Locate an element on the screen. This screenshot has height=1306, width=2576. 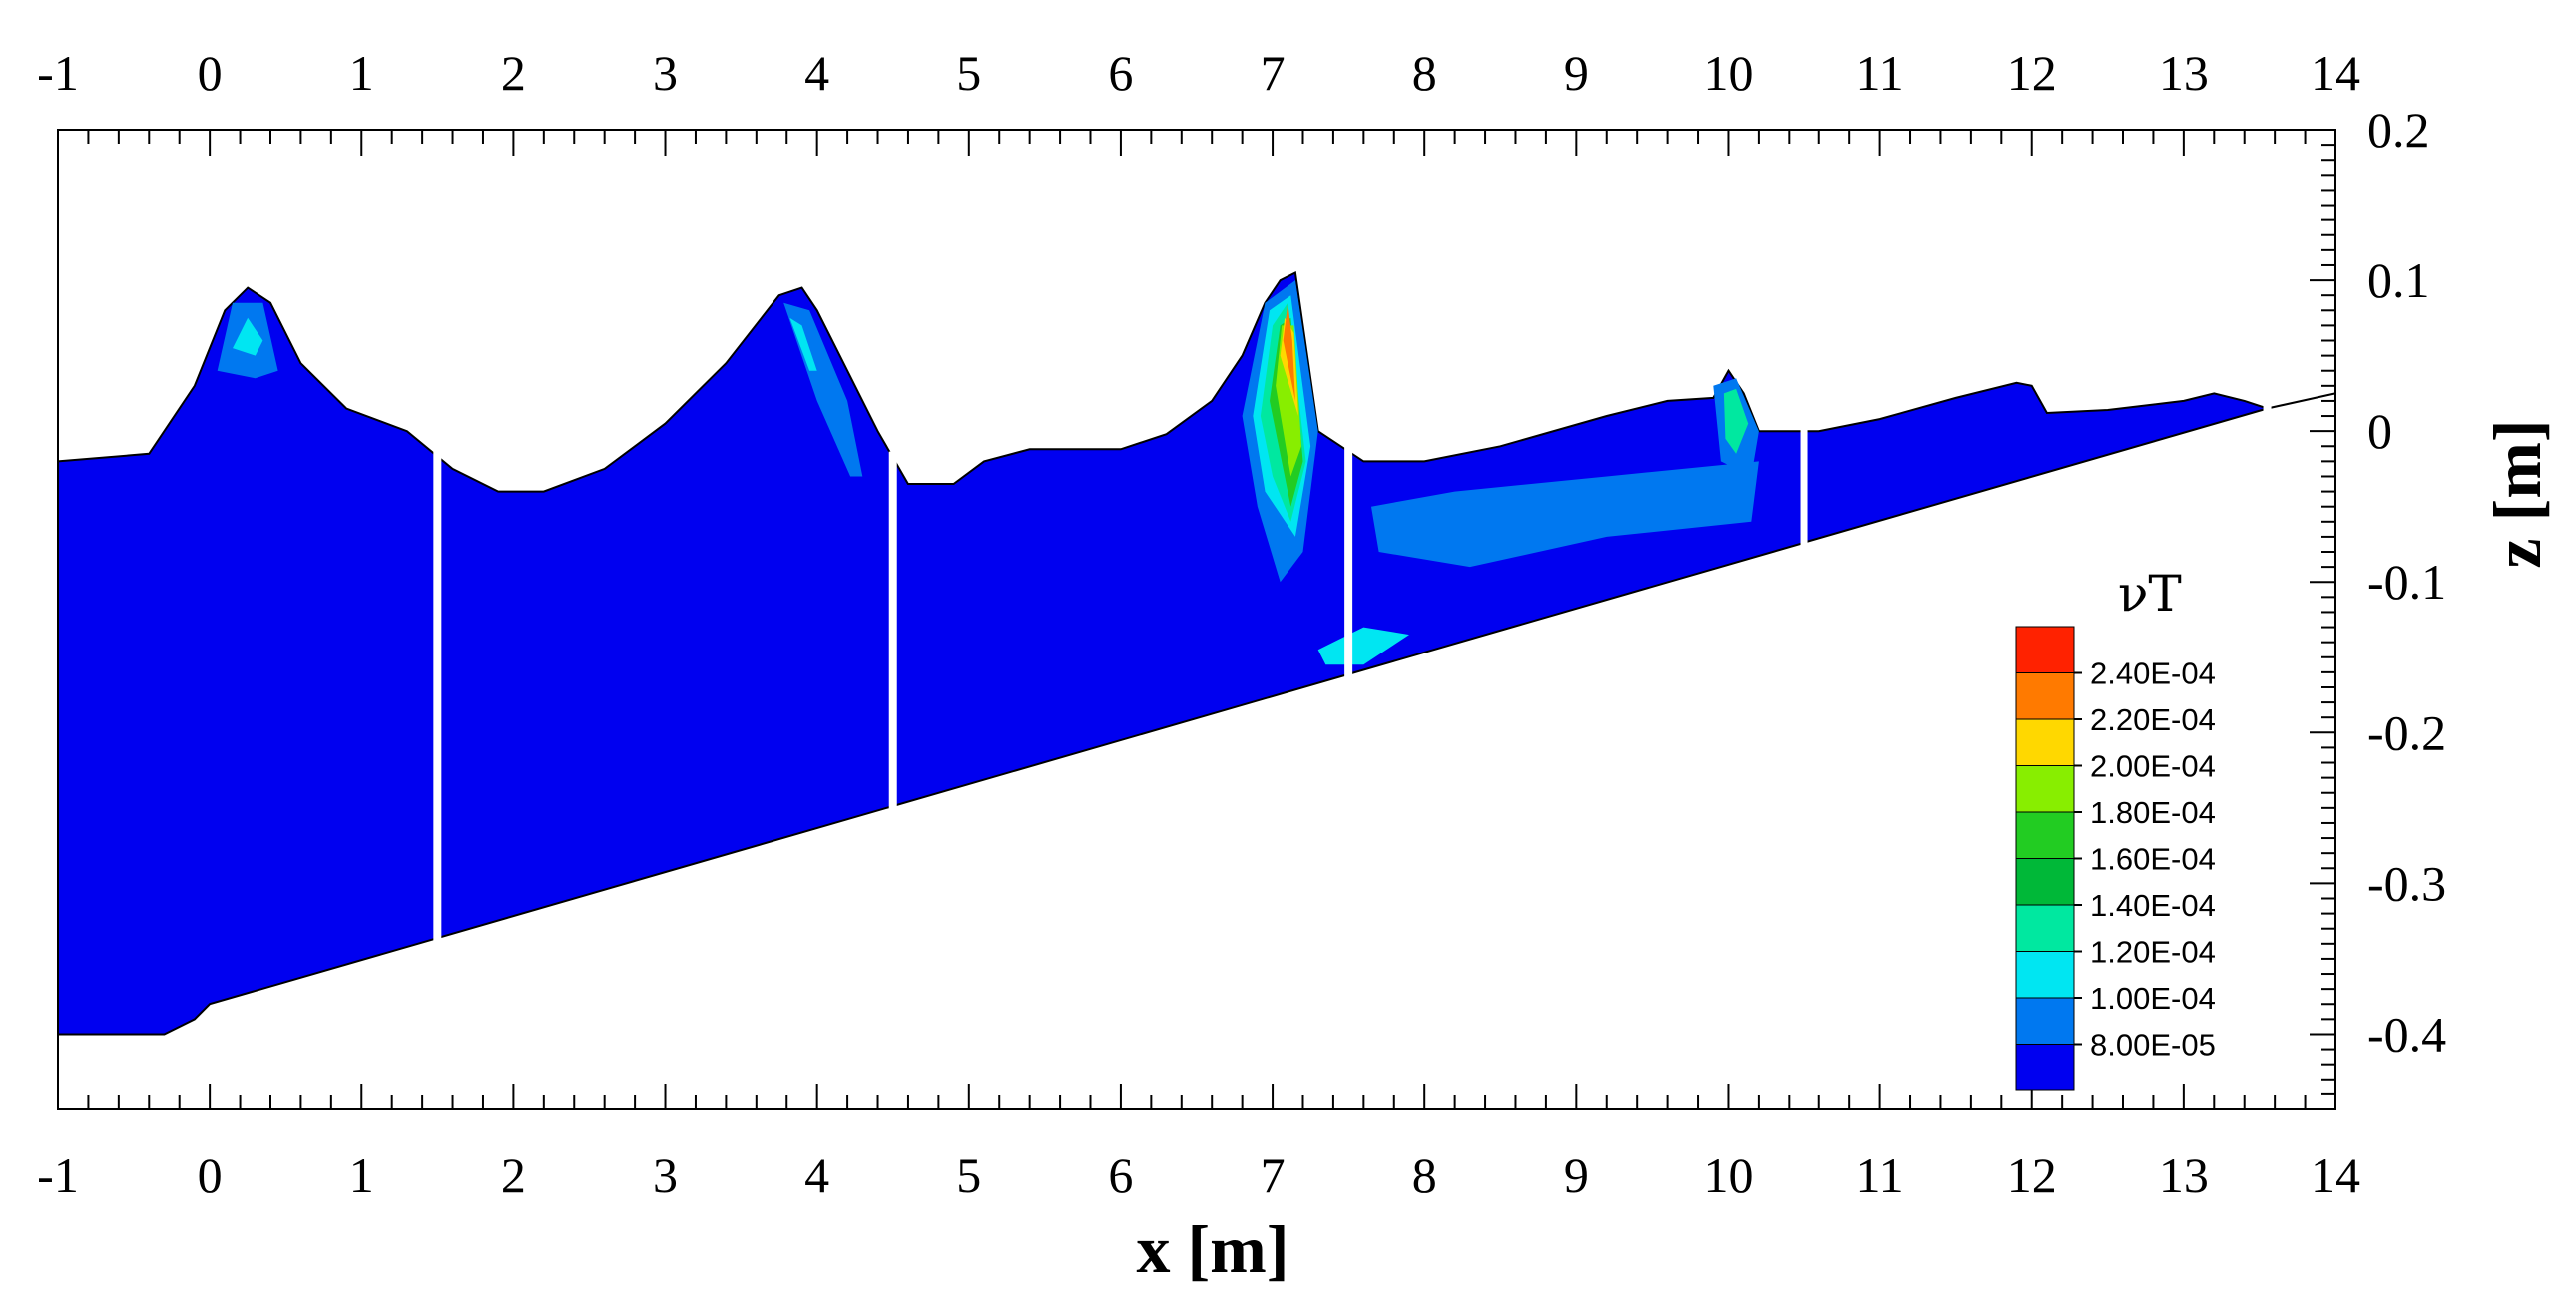
legend-label: 2.40E-04 is located at coordinates (2153, 674).